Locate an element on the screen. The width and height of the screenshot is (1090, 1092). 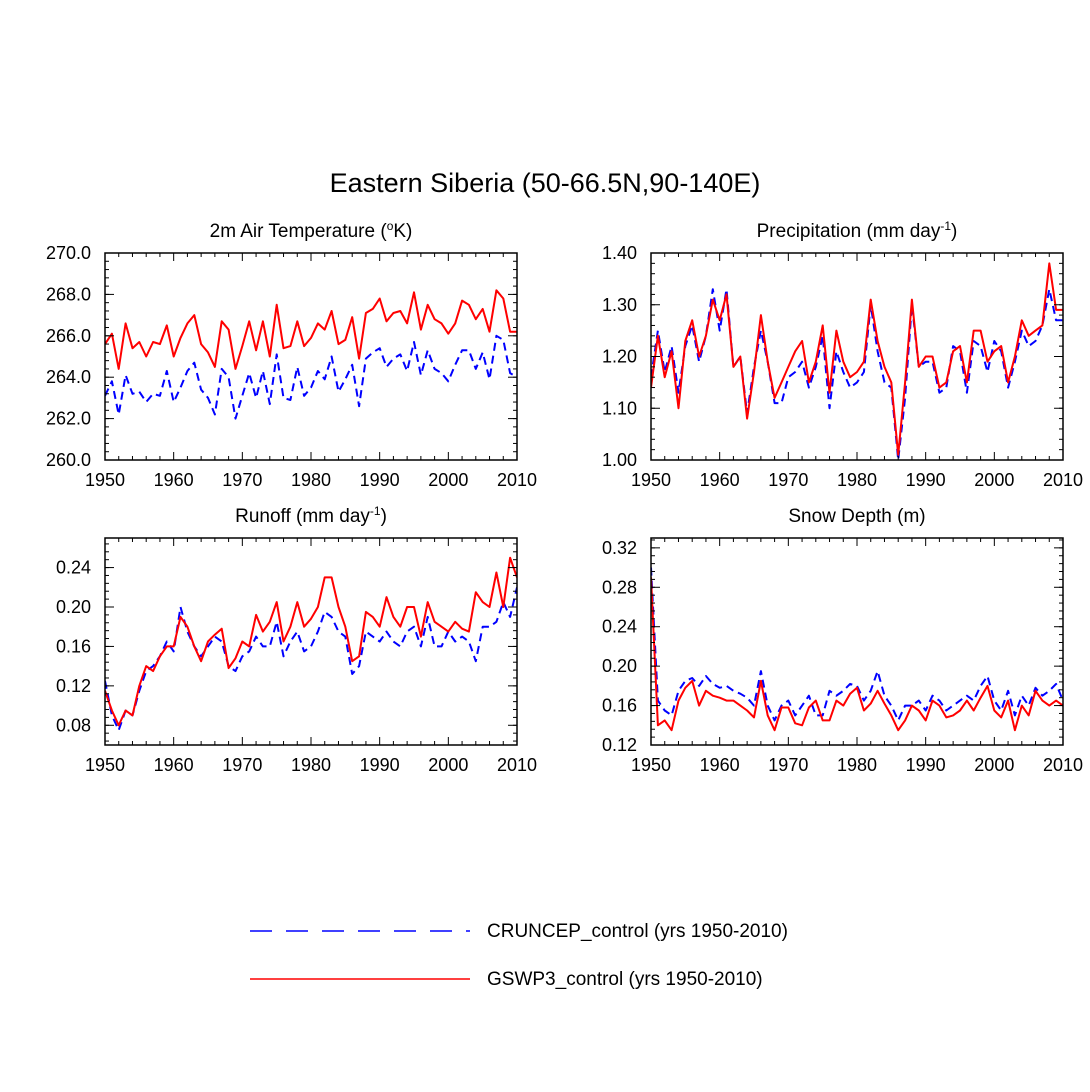
figure-title: Eastern Siberia (50-66.5N,90-140E) is located at coordinates (545, 183).